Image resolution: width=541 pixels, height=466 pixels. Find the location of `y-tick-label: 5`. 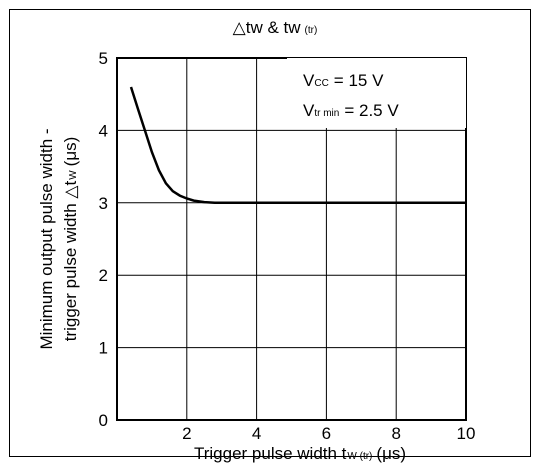

y-tick-label: 5 is located at coordinates (103, 58).